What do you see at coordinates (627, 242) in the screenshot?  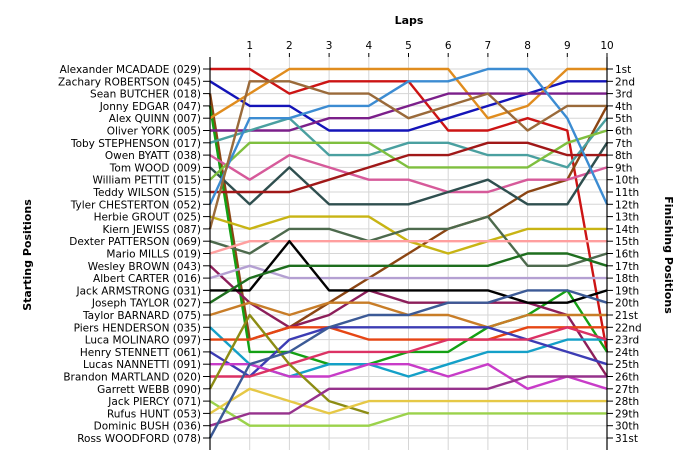 I see `finishing-position-label: 15th` at bounding box center [627, 242].